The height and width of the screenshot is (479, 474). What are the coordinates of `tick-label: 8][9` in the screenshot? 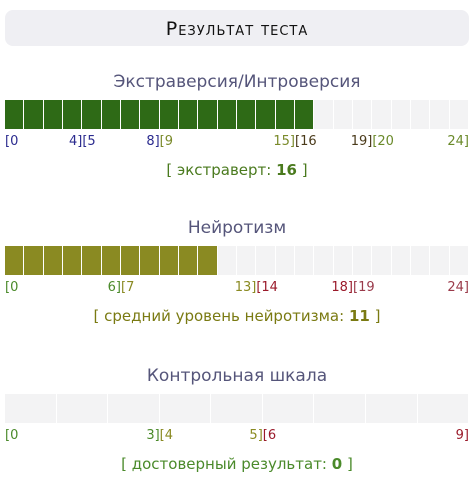 It's located at (159, 141).